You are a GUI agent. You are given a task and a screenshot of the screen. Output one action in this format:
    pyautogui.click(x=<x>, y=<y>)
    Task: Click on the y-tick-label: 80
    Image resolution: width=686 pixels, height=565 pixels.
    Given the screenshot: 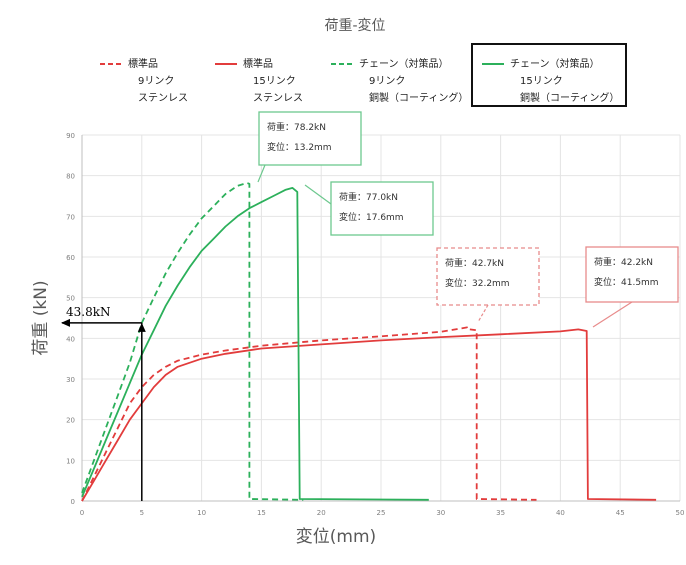 What is the action you would take?
    pyautogui.click(x=70, y=177)
    